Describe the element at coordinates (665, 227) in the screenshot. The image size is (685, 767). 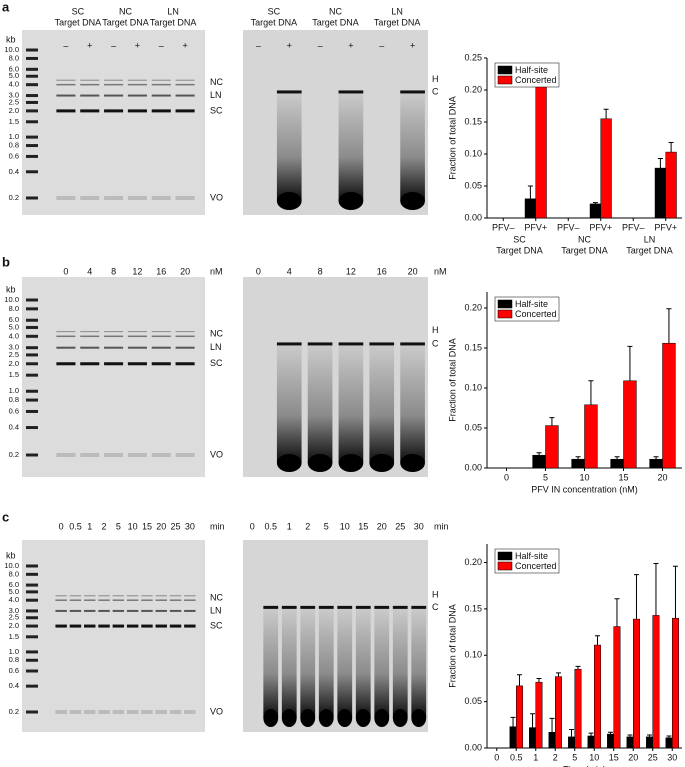
I see `x-tick-label: PFV+` at that location.